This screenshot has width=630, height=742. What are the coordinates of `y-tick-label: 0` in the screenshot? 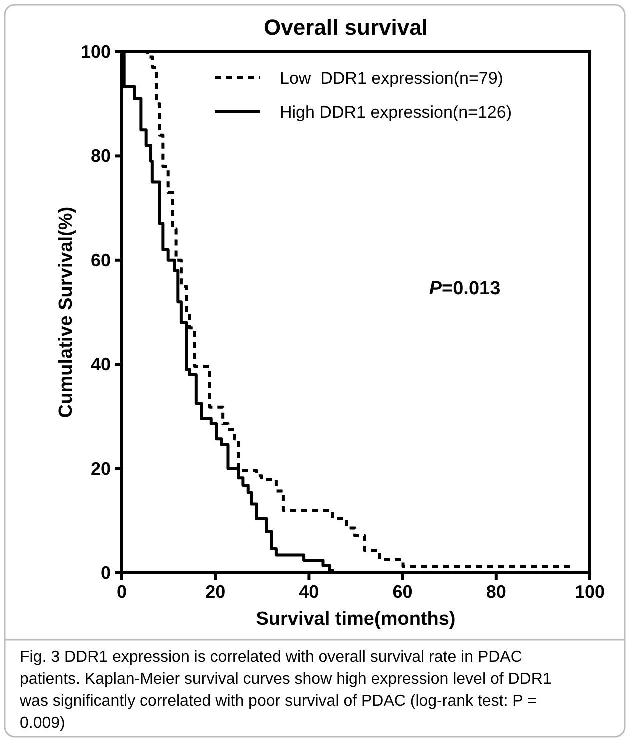 It's located at (105, 573).